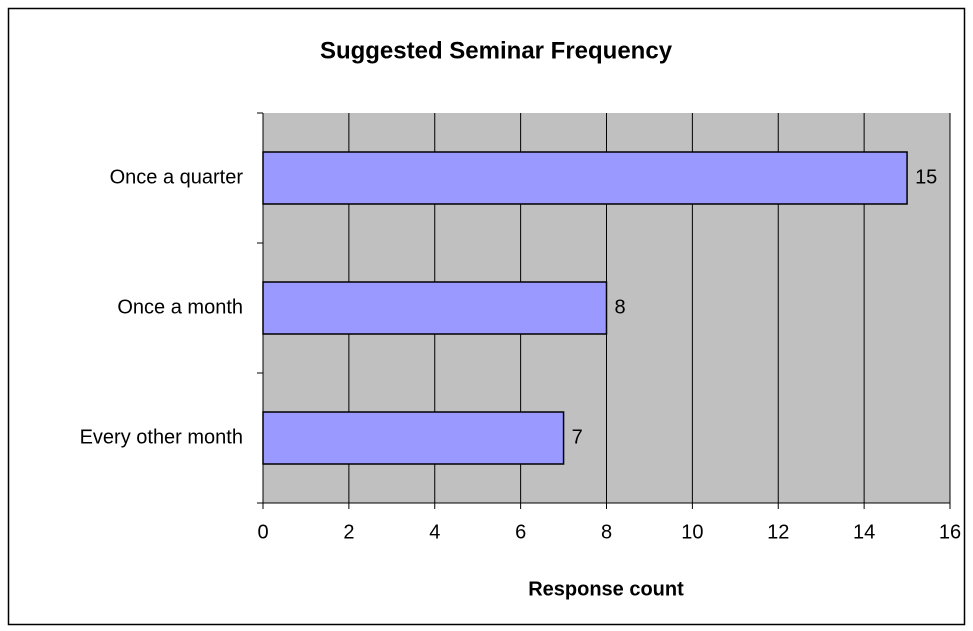 This screenshot has height=631, width=973. What do you see at coordinates (262, 532) in the screenshot?
I see `x-tick-label: 0` at bounding box center [262, 532].